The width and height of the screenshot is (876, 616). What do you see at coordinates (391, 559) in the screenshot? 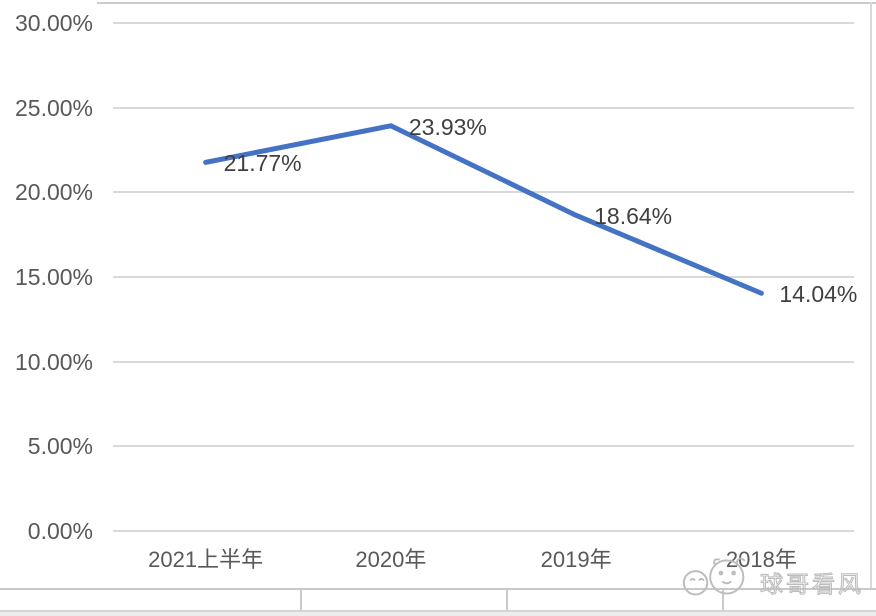
I see `x-axis-category-label: 2020年` at bounding box center [391, 559].